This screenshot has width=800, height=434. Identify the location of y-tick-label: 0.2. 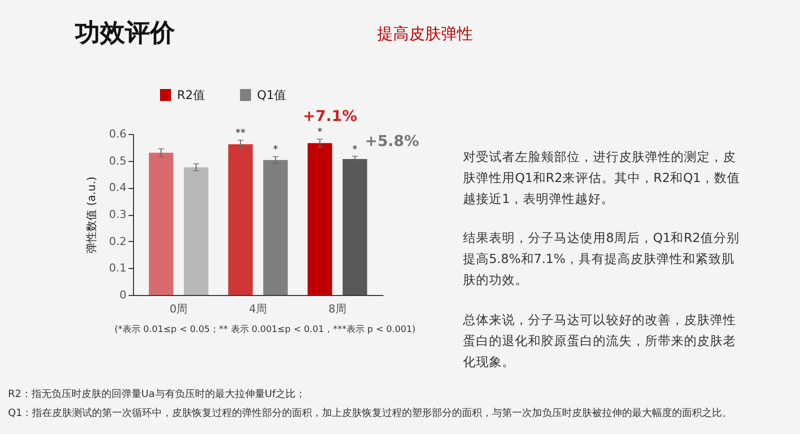
(117, 241).